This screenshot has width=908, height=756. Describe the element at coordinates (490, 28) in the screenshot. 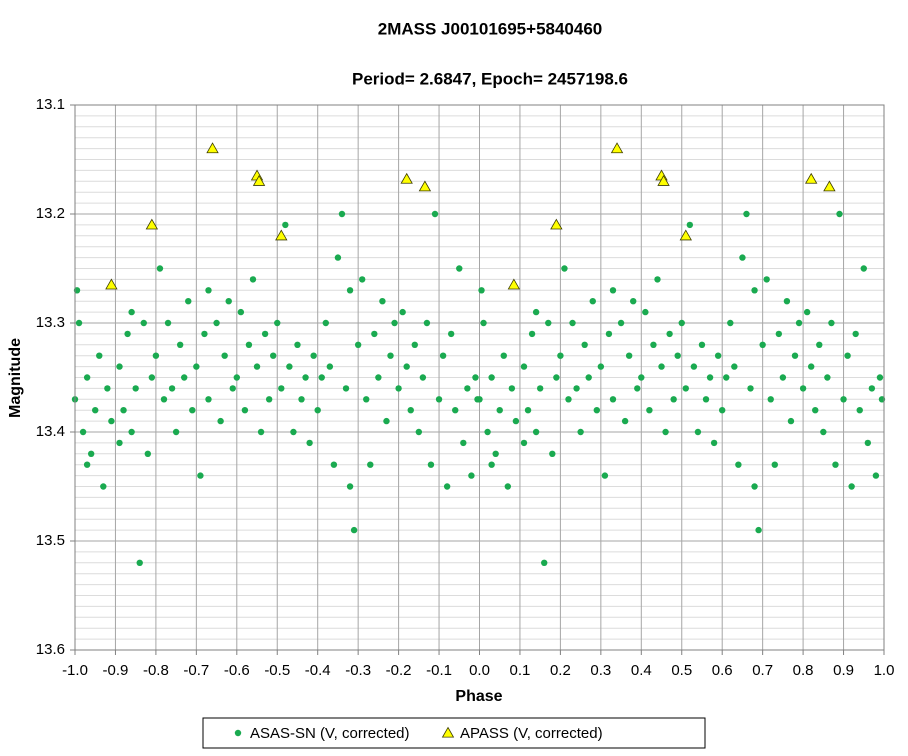

I see `chart-title: 2MASS J00101695+5840460` at that location.